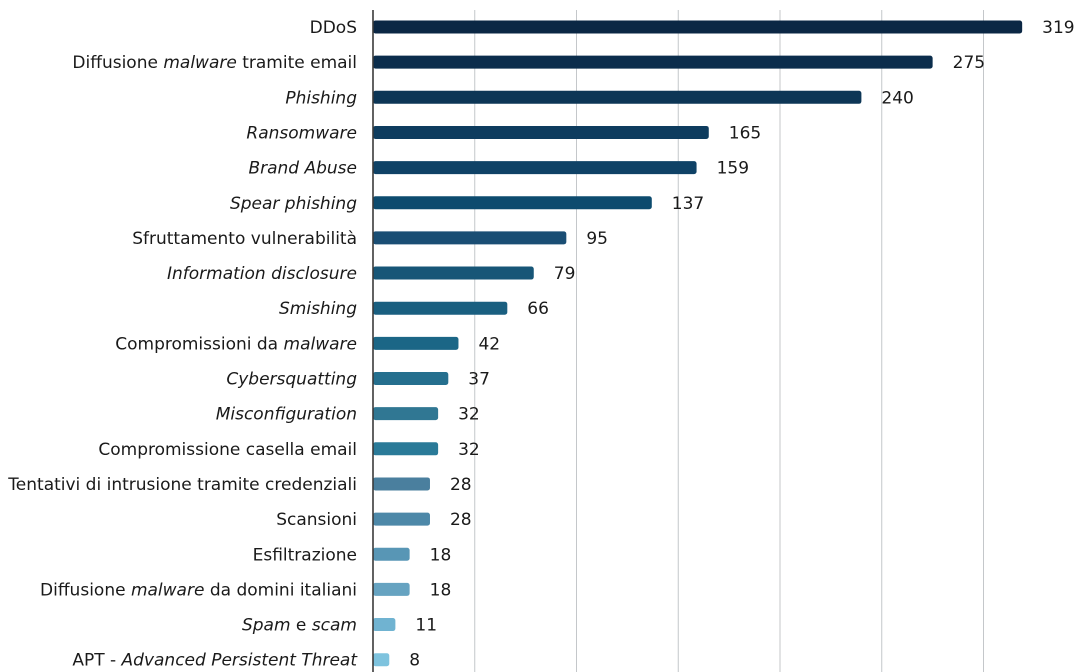 This screenshot has height=672, width=1082. I want to click on category-label: Information disclosure, so click(262, 274).